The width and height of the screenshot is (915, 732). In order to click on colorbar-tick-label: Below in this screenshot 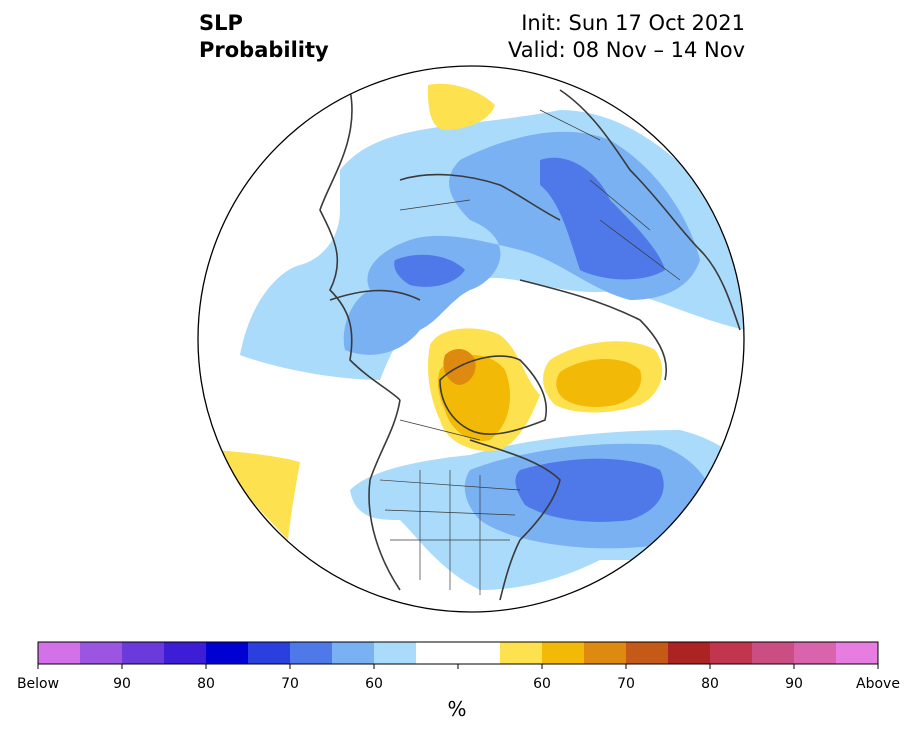, I will do `click(38, 684)`.